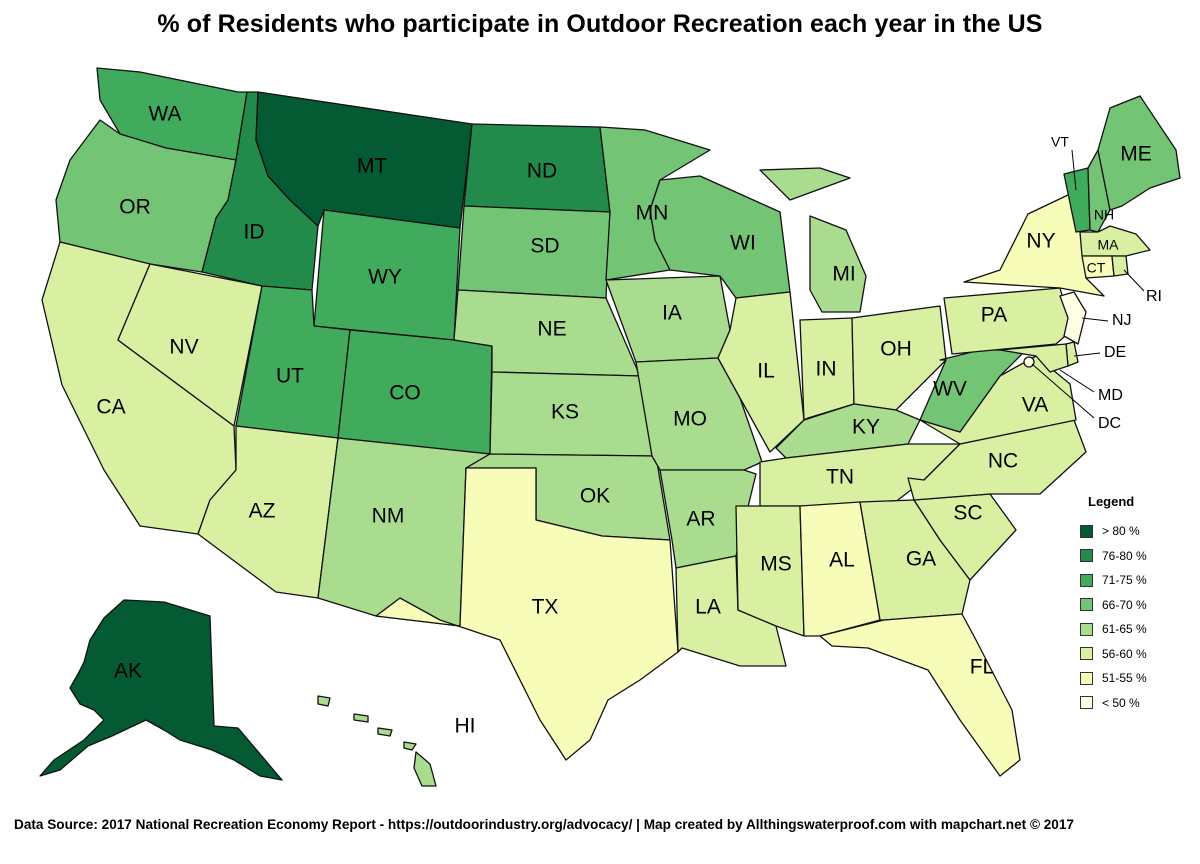 This screenshot has width=1200, height=864. Describe the element at coordinates (1136, 154) in the screenshot. I see `state-label-me: ME` at that location.